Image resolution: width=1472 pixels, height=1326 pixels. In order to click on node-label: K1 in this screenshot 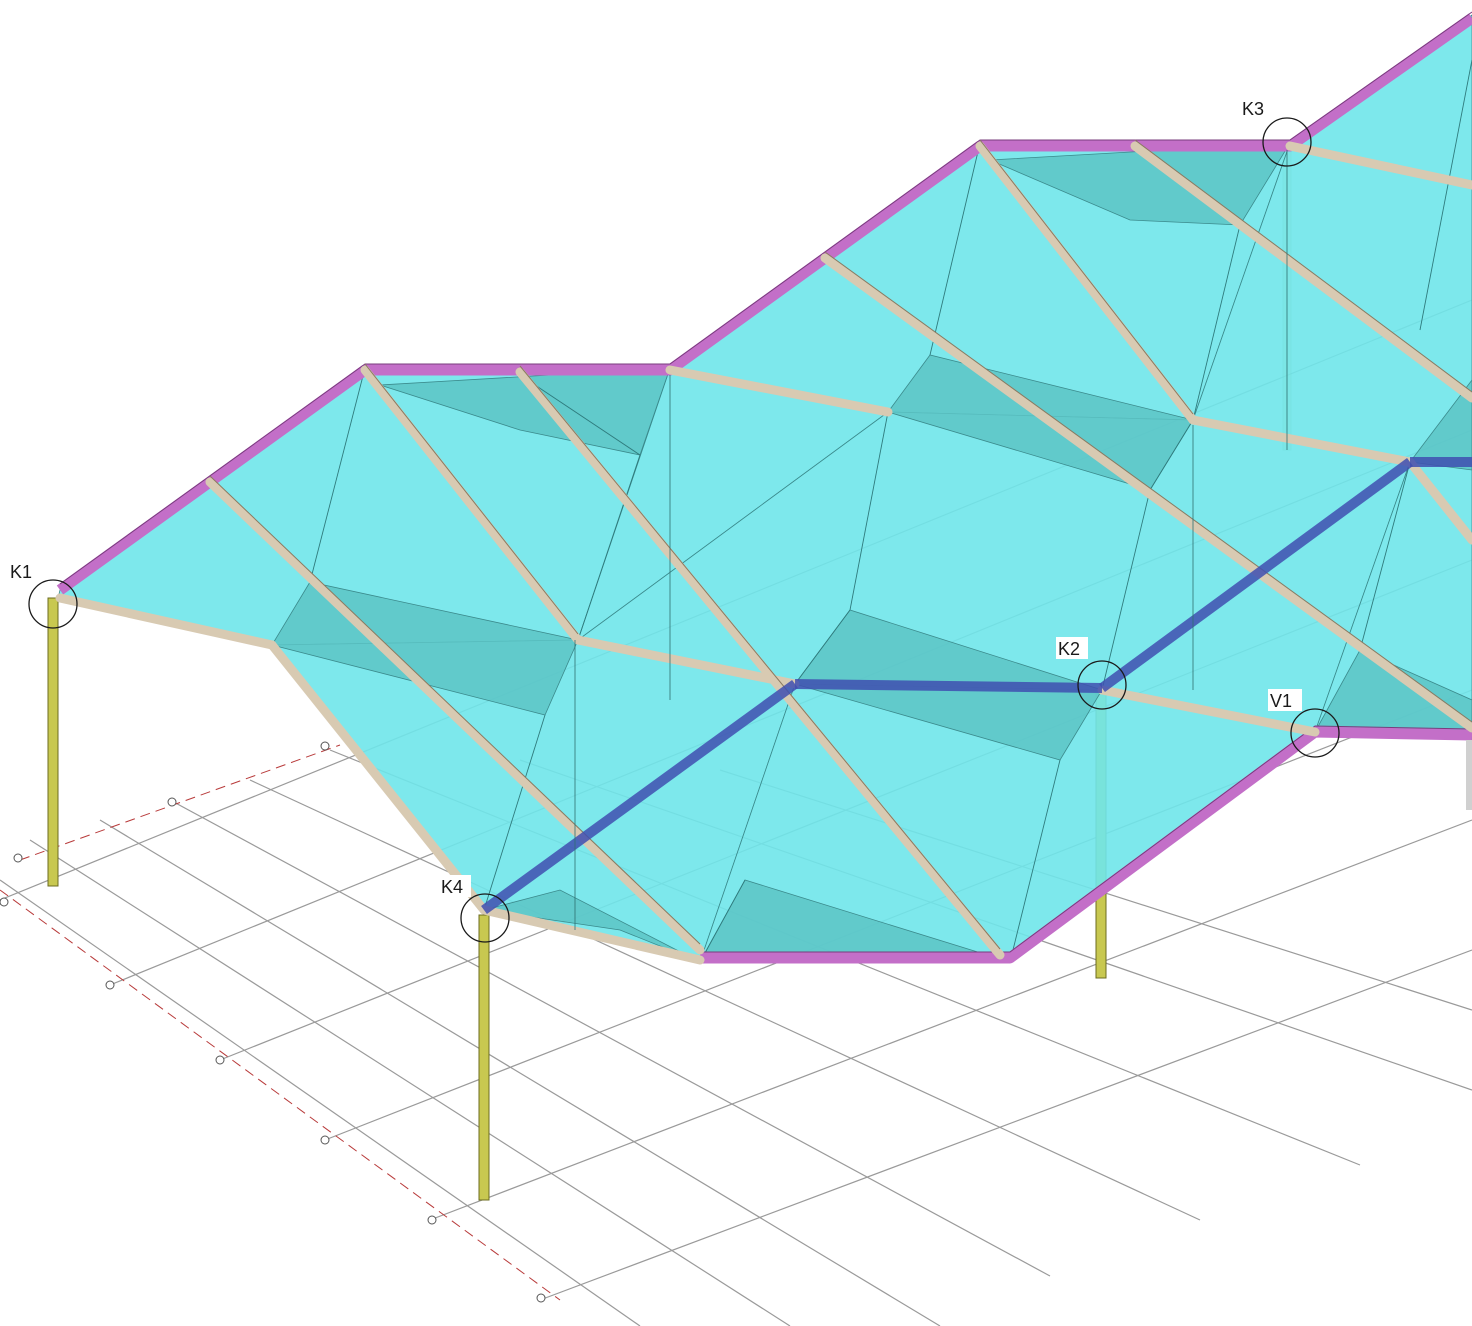, I will do `click(21, 572)`.